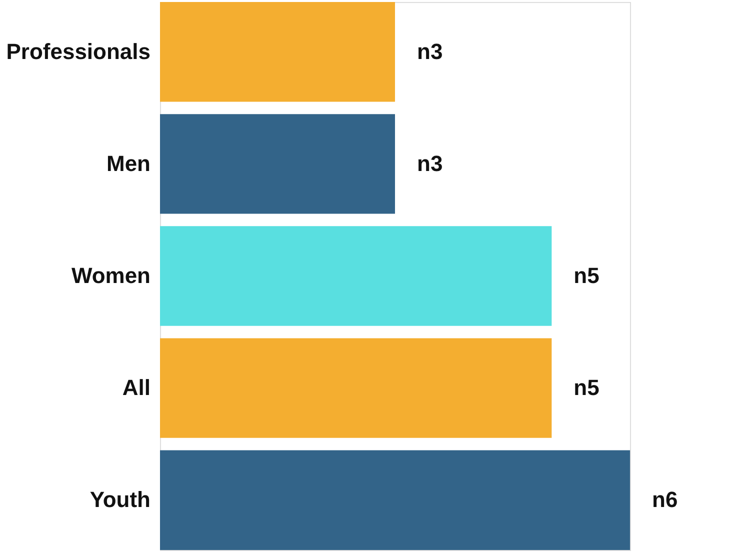 This screenshot has width=731, height=553. What do you see at coordinates (110, 275) in the screenshot?
I see `y-tick-label: Women` at bounding box center [110, 275].